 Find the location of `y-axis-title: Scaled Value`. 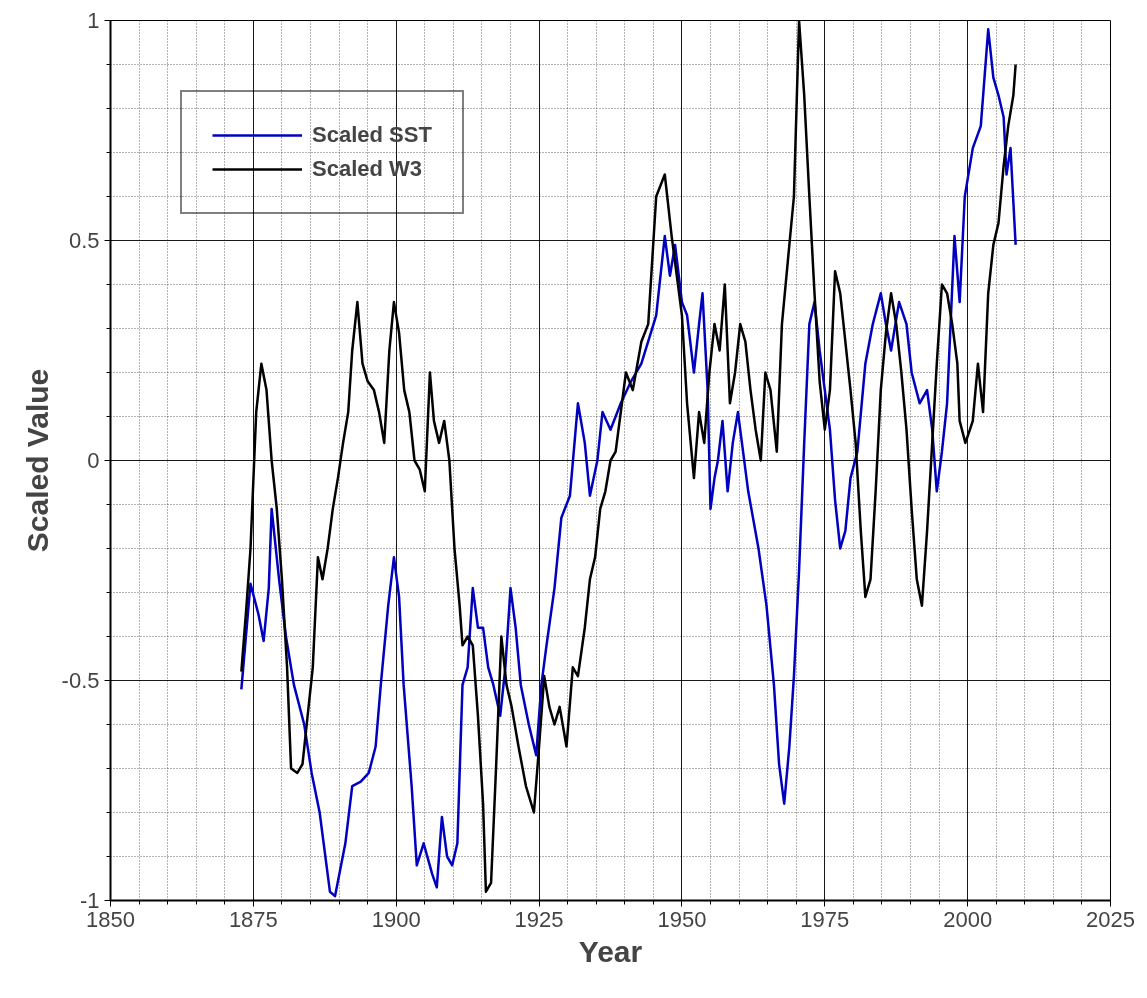

y-axis-title: Scaled Value is located at coordinates (37, 460).